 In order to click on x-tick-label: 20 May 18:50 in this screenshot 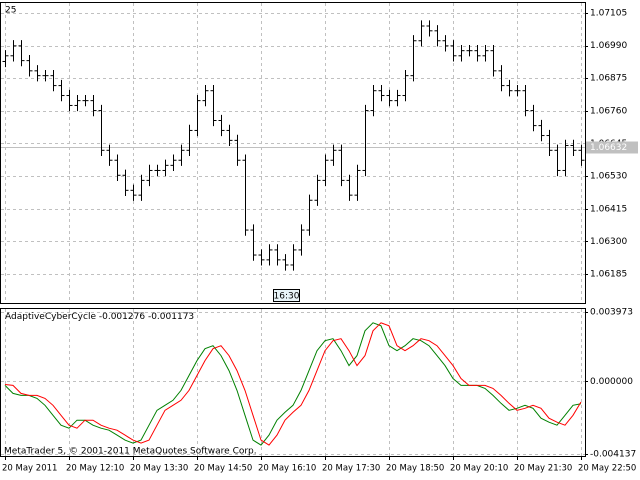, I will do `click(415, 469)`.